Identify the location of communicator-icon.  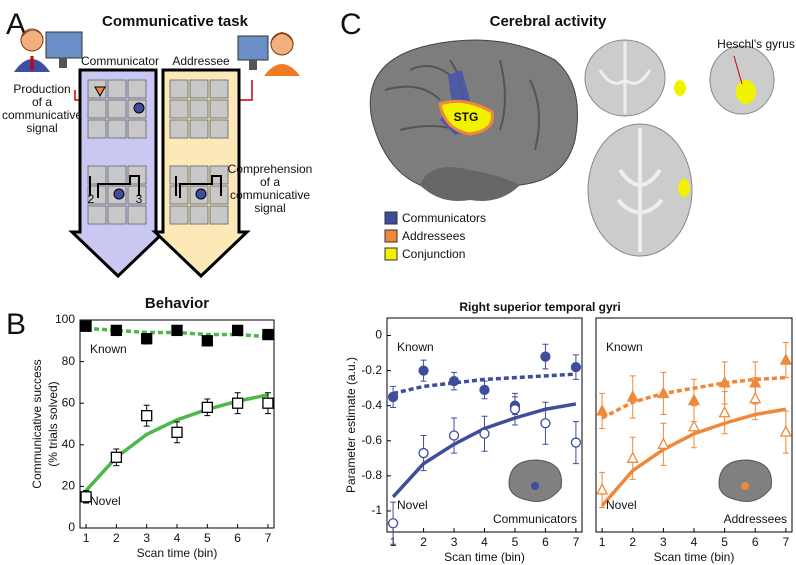
(48, 50).